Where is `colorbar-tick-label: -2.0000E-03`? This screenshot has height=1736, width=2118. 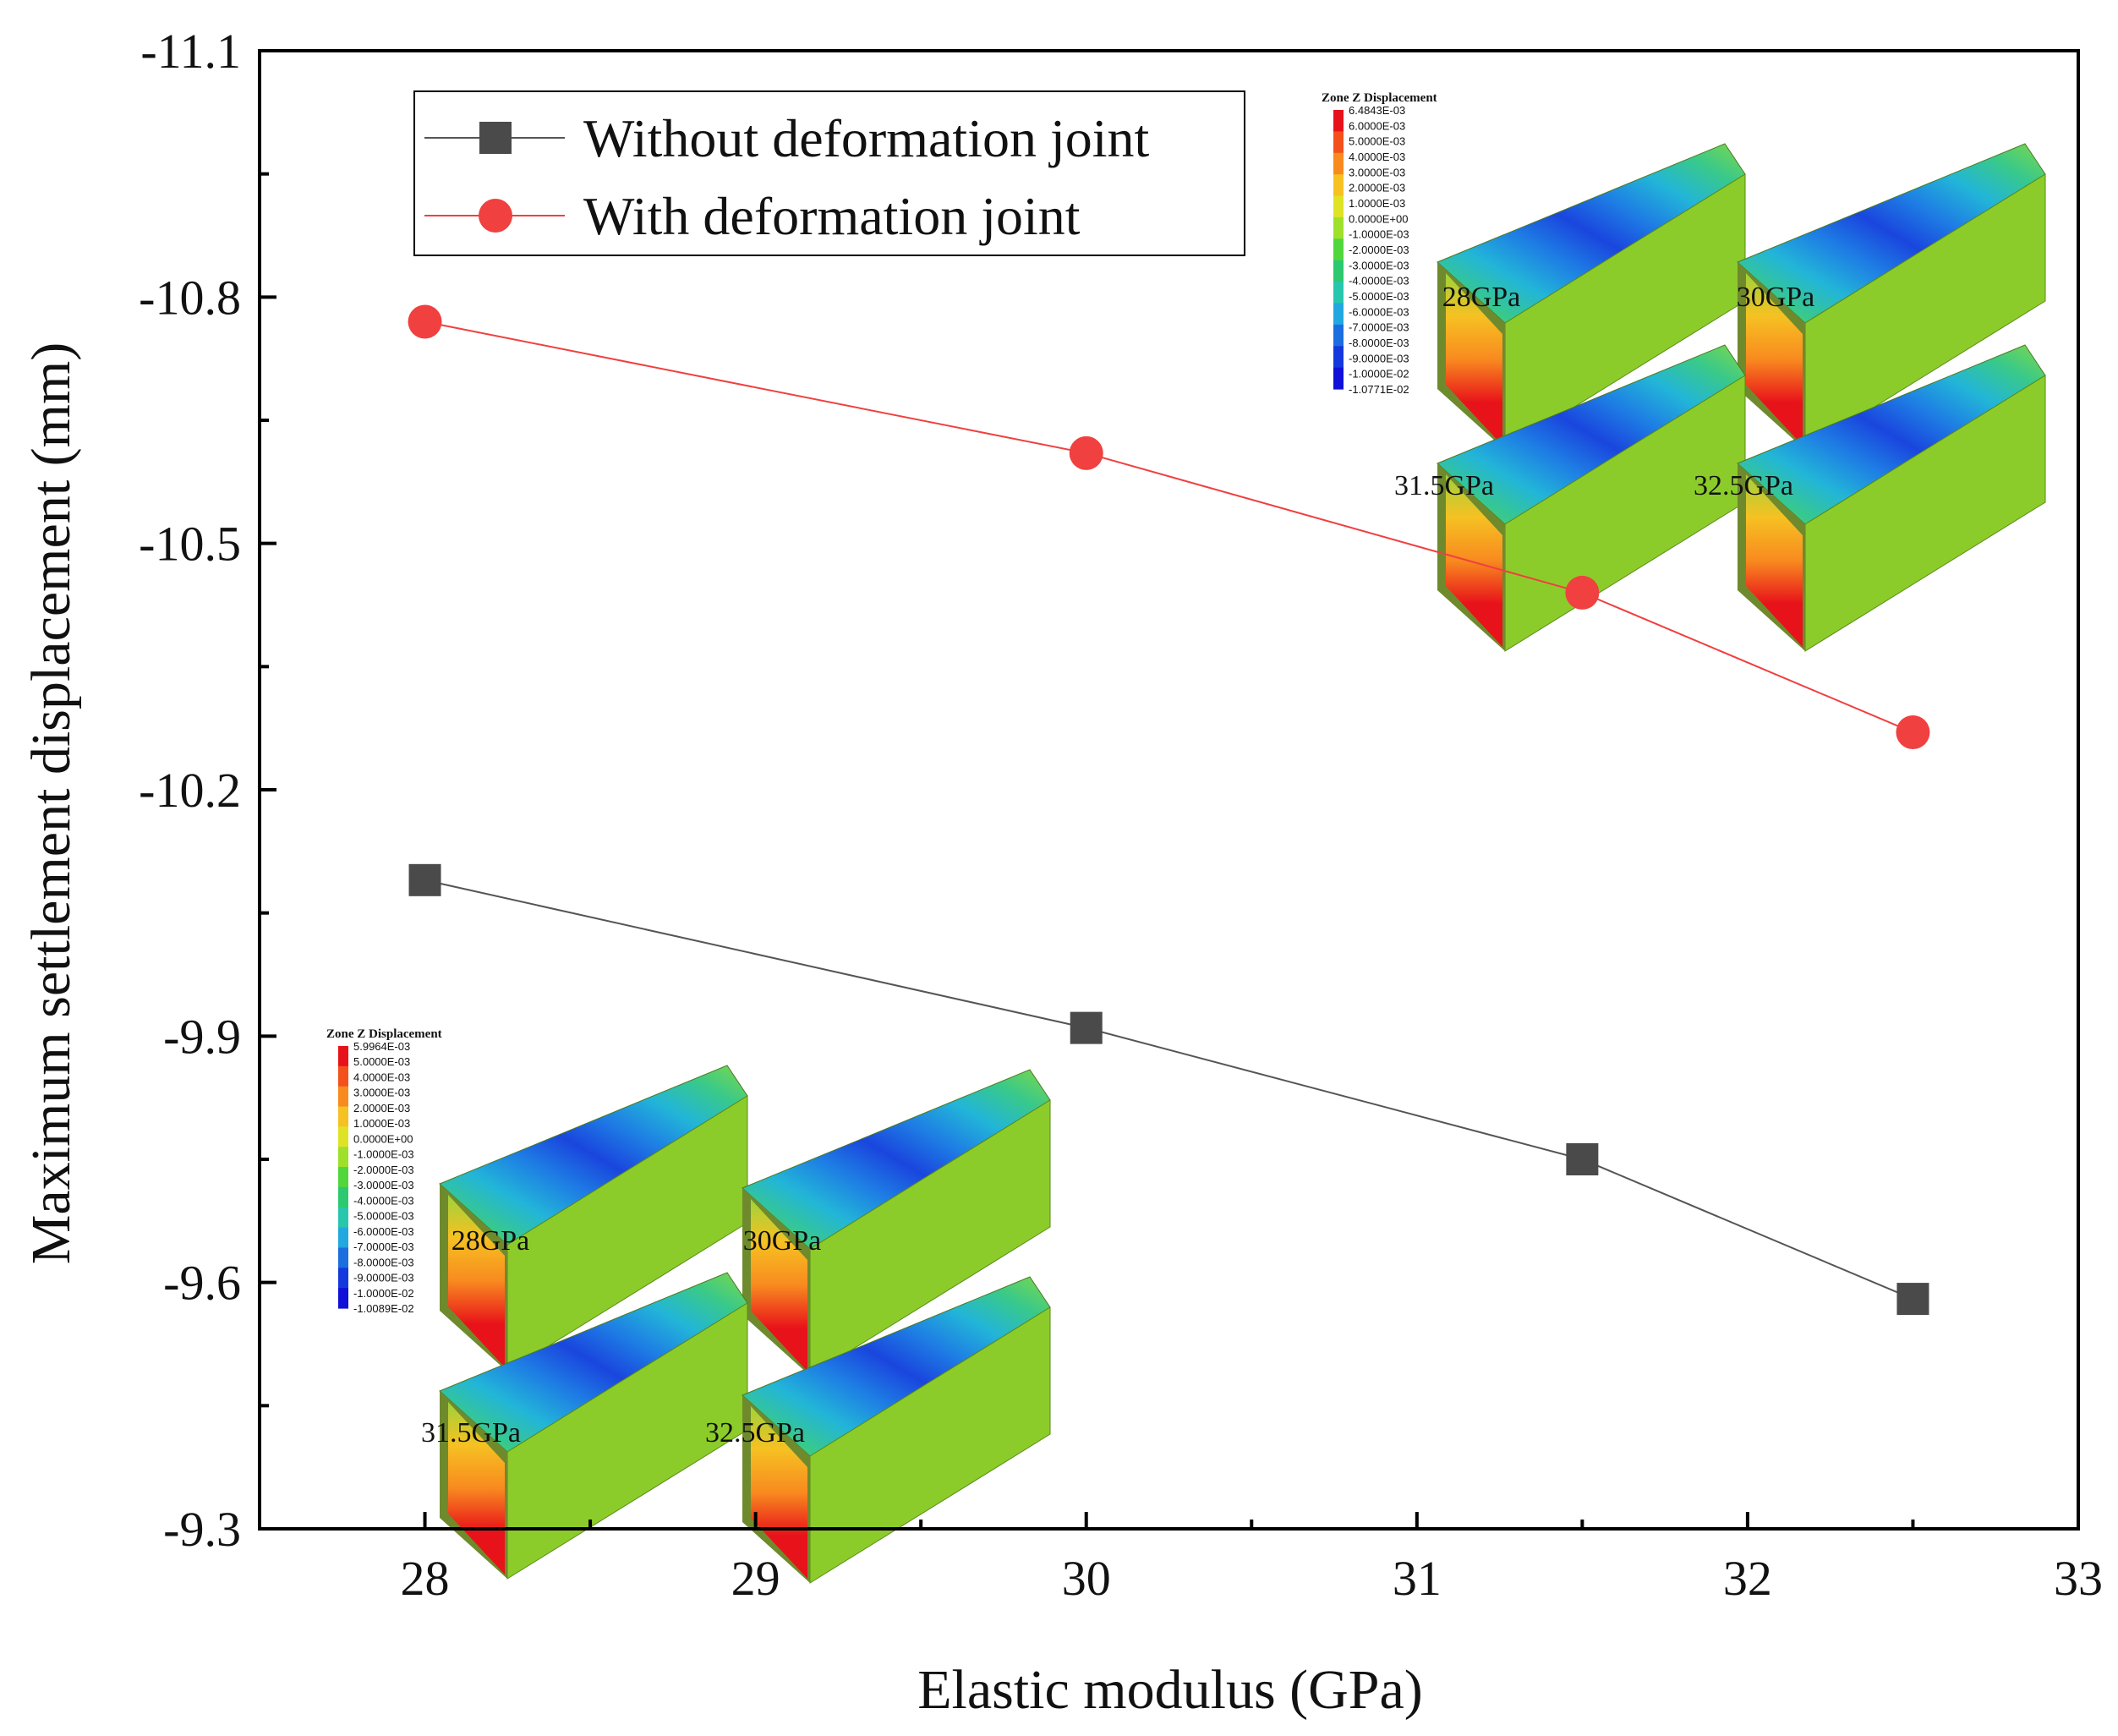
colorbar-tick-label: -2.0000E-03 is located at coordinates (383, 1170).